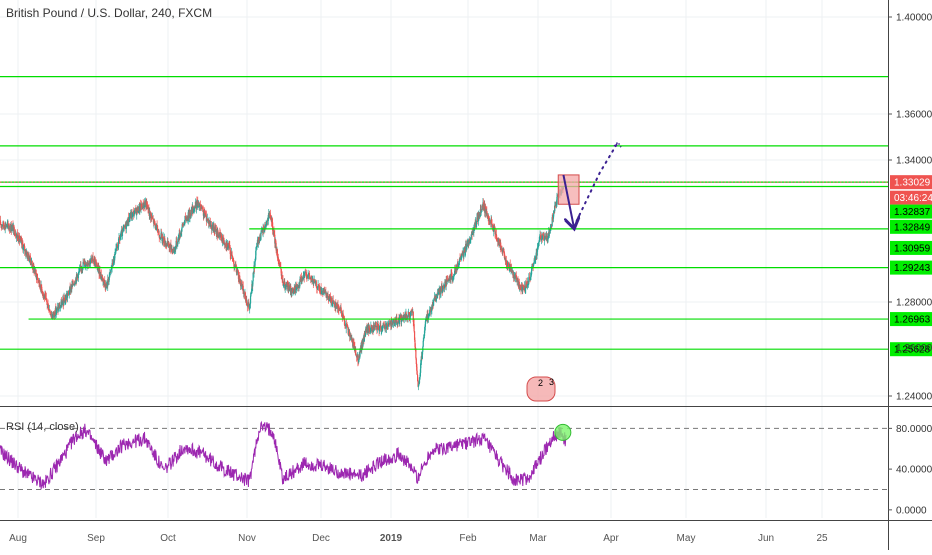 The width and height of the screenshot is (932, 555). Describe the element at coordinates (912, 268) in the screenshot. I see `level-price-label: 1.29243` at that location.